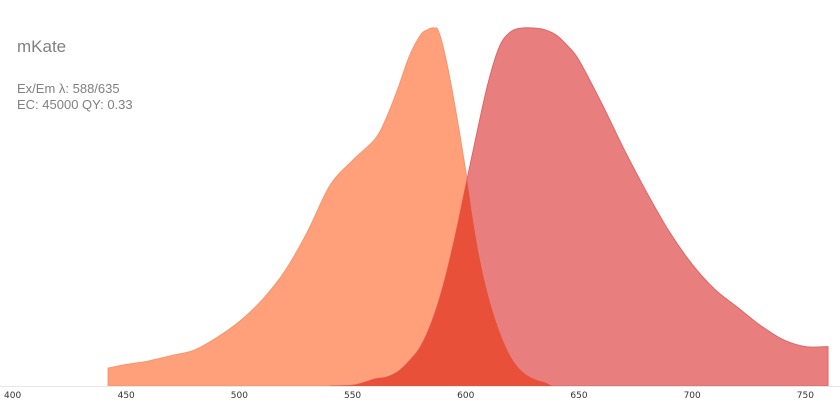  I want to click on x-tick-label: 550, so click(352, 396).